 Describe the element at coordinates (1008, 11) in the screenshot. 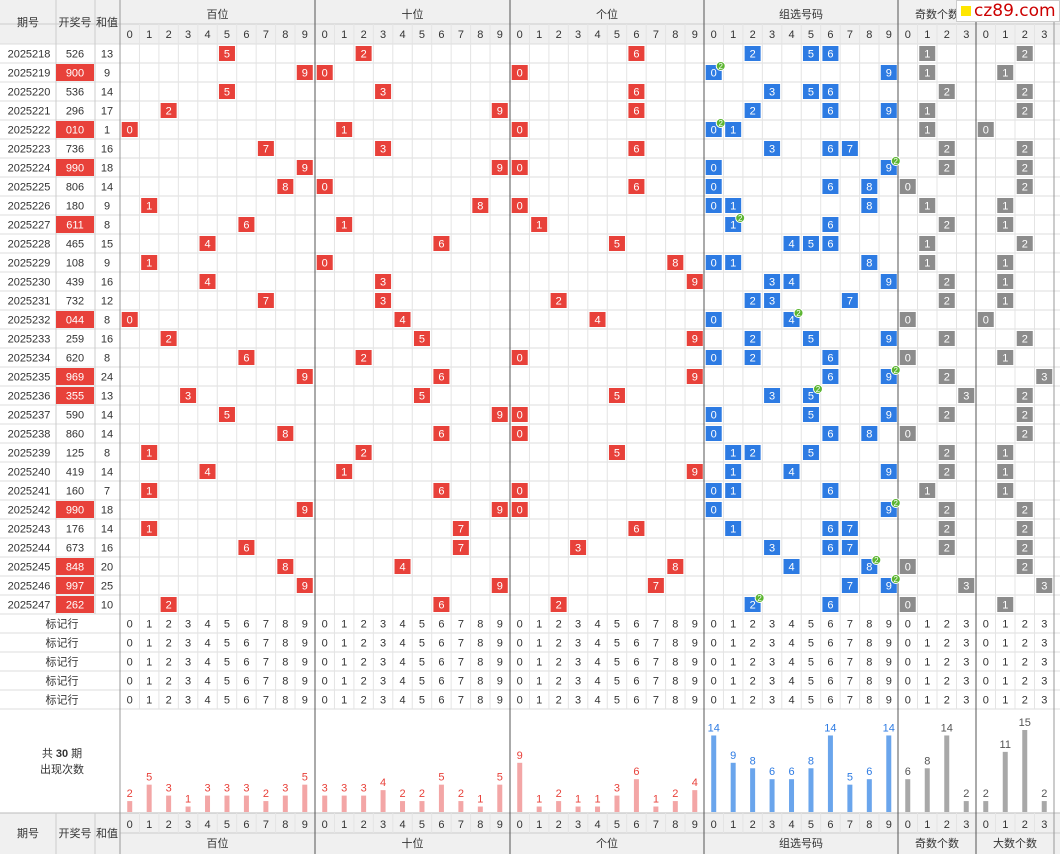

I see `site-logo: cz89.com` at that location.